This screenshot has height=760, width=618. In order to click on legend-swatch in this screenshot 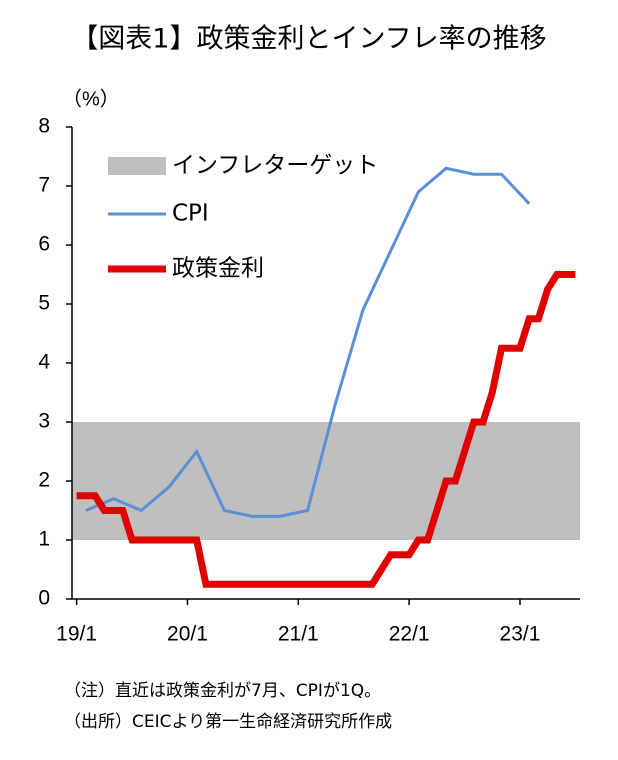, I will do `click(137, 166)`.